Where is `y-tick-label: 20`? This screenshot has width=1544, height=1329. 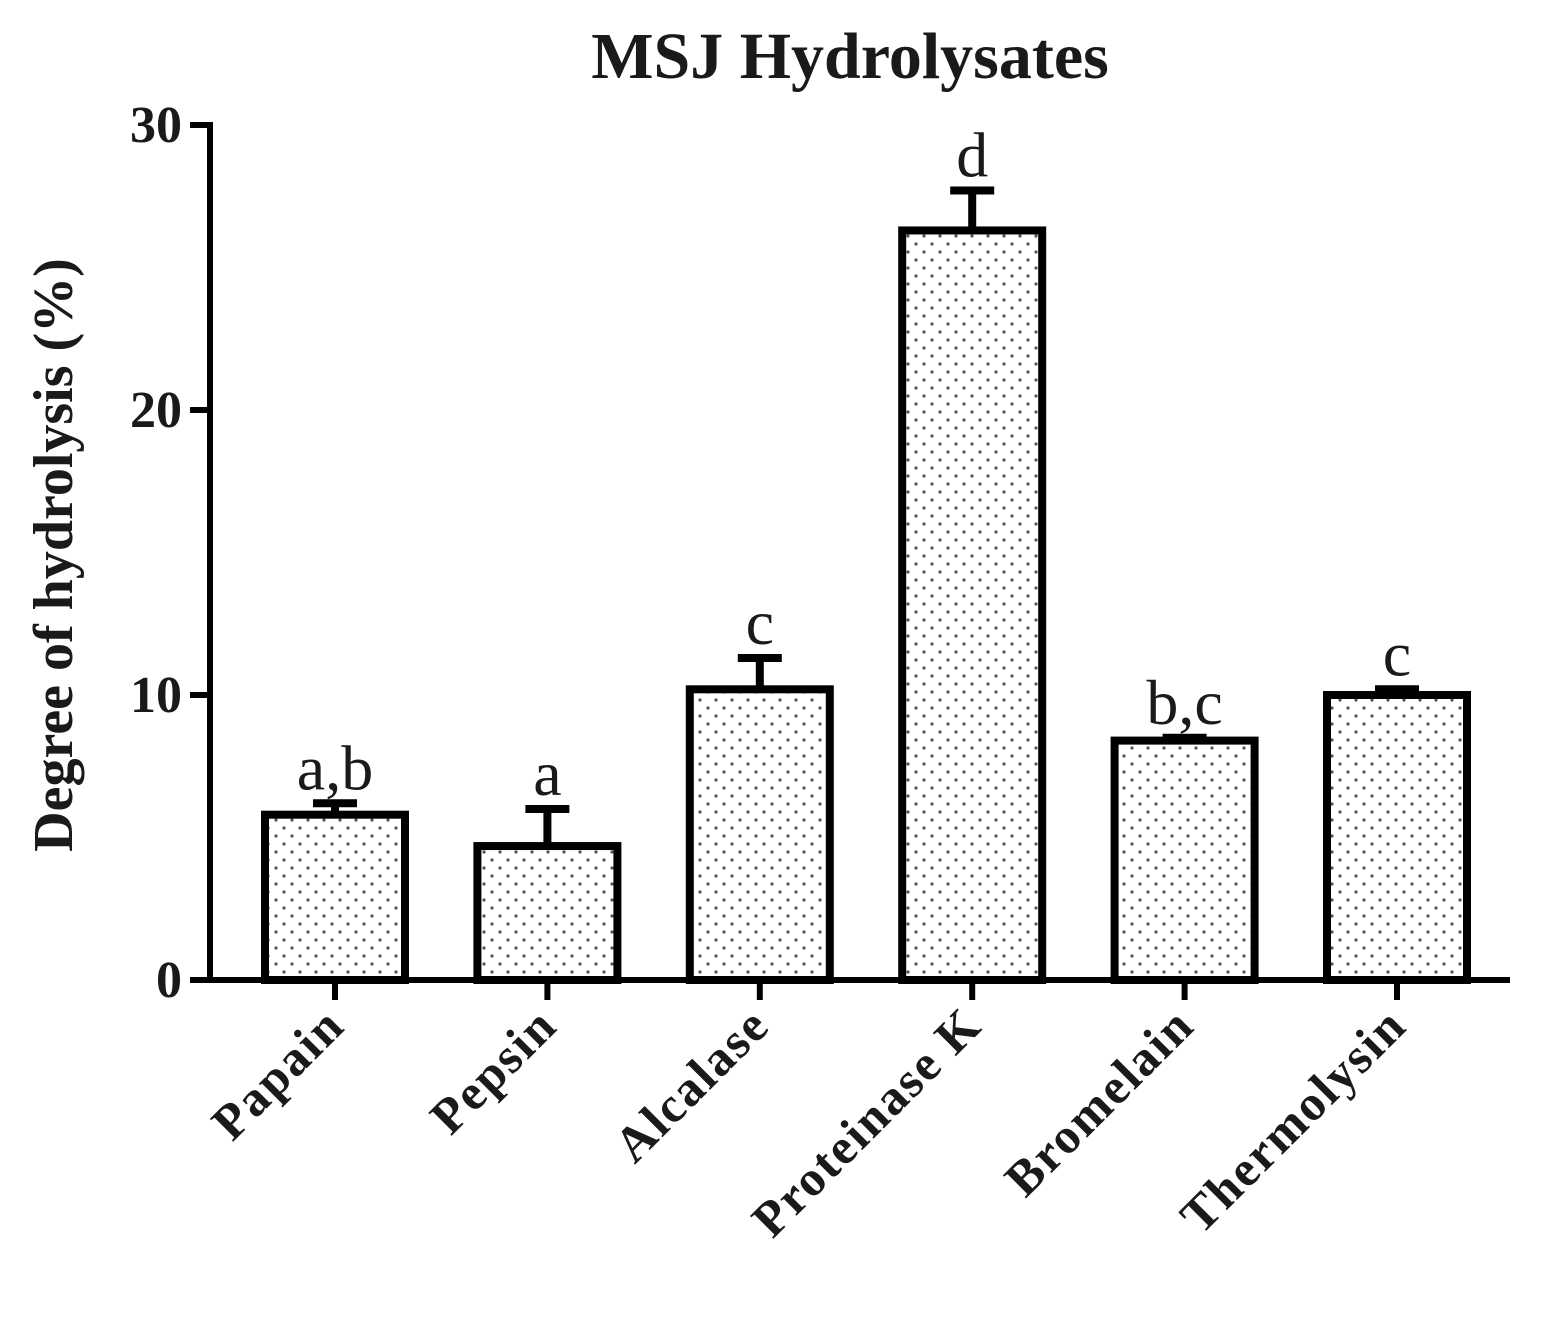
y-tick-label: 20 is located at coordinates (156, 410).